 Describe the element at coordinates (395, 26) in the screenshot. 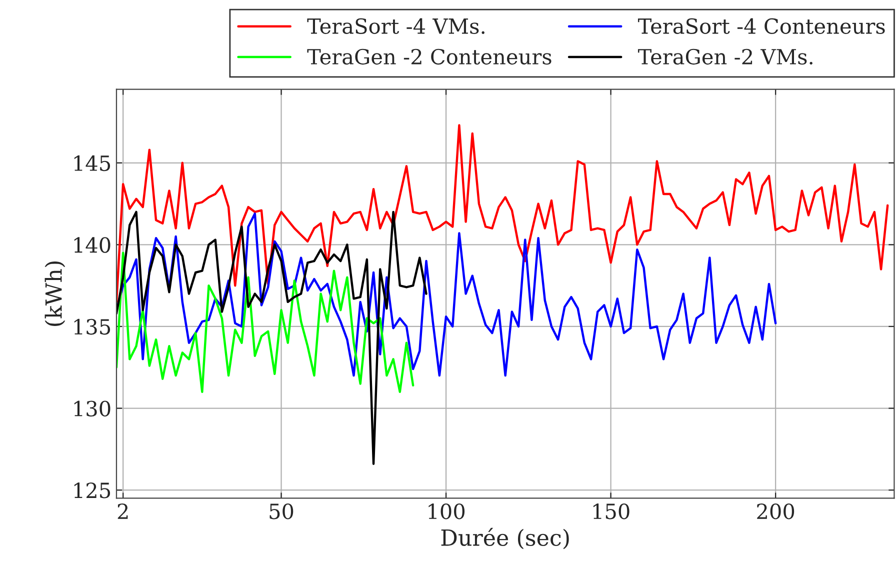

I see `legend-label: TeraSort -4 VMs.` at that location.